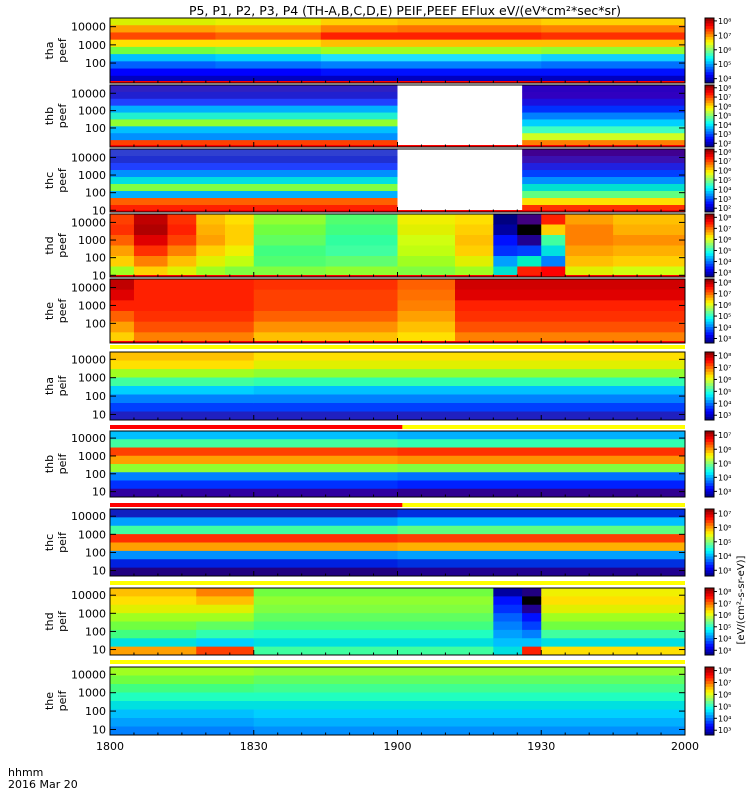  I want to click on ytick-label: 10000, so click(88, 359).